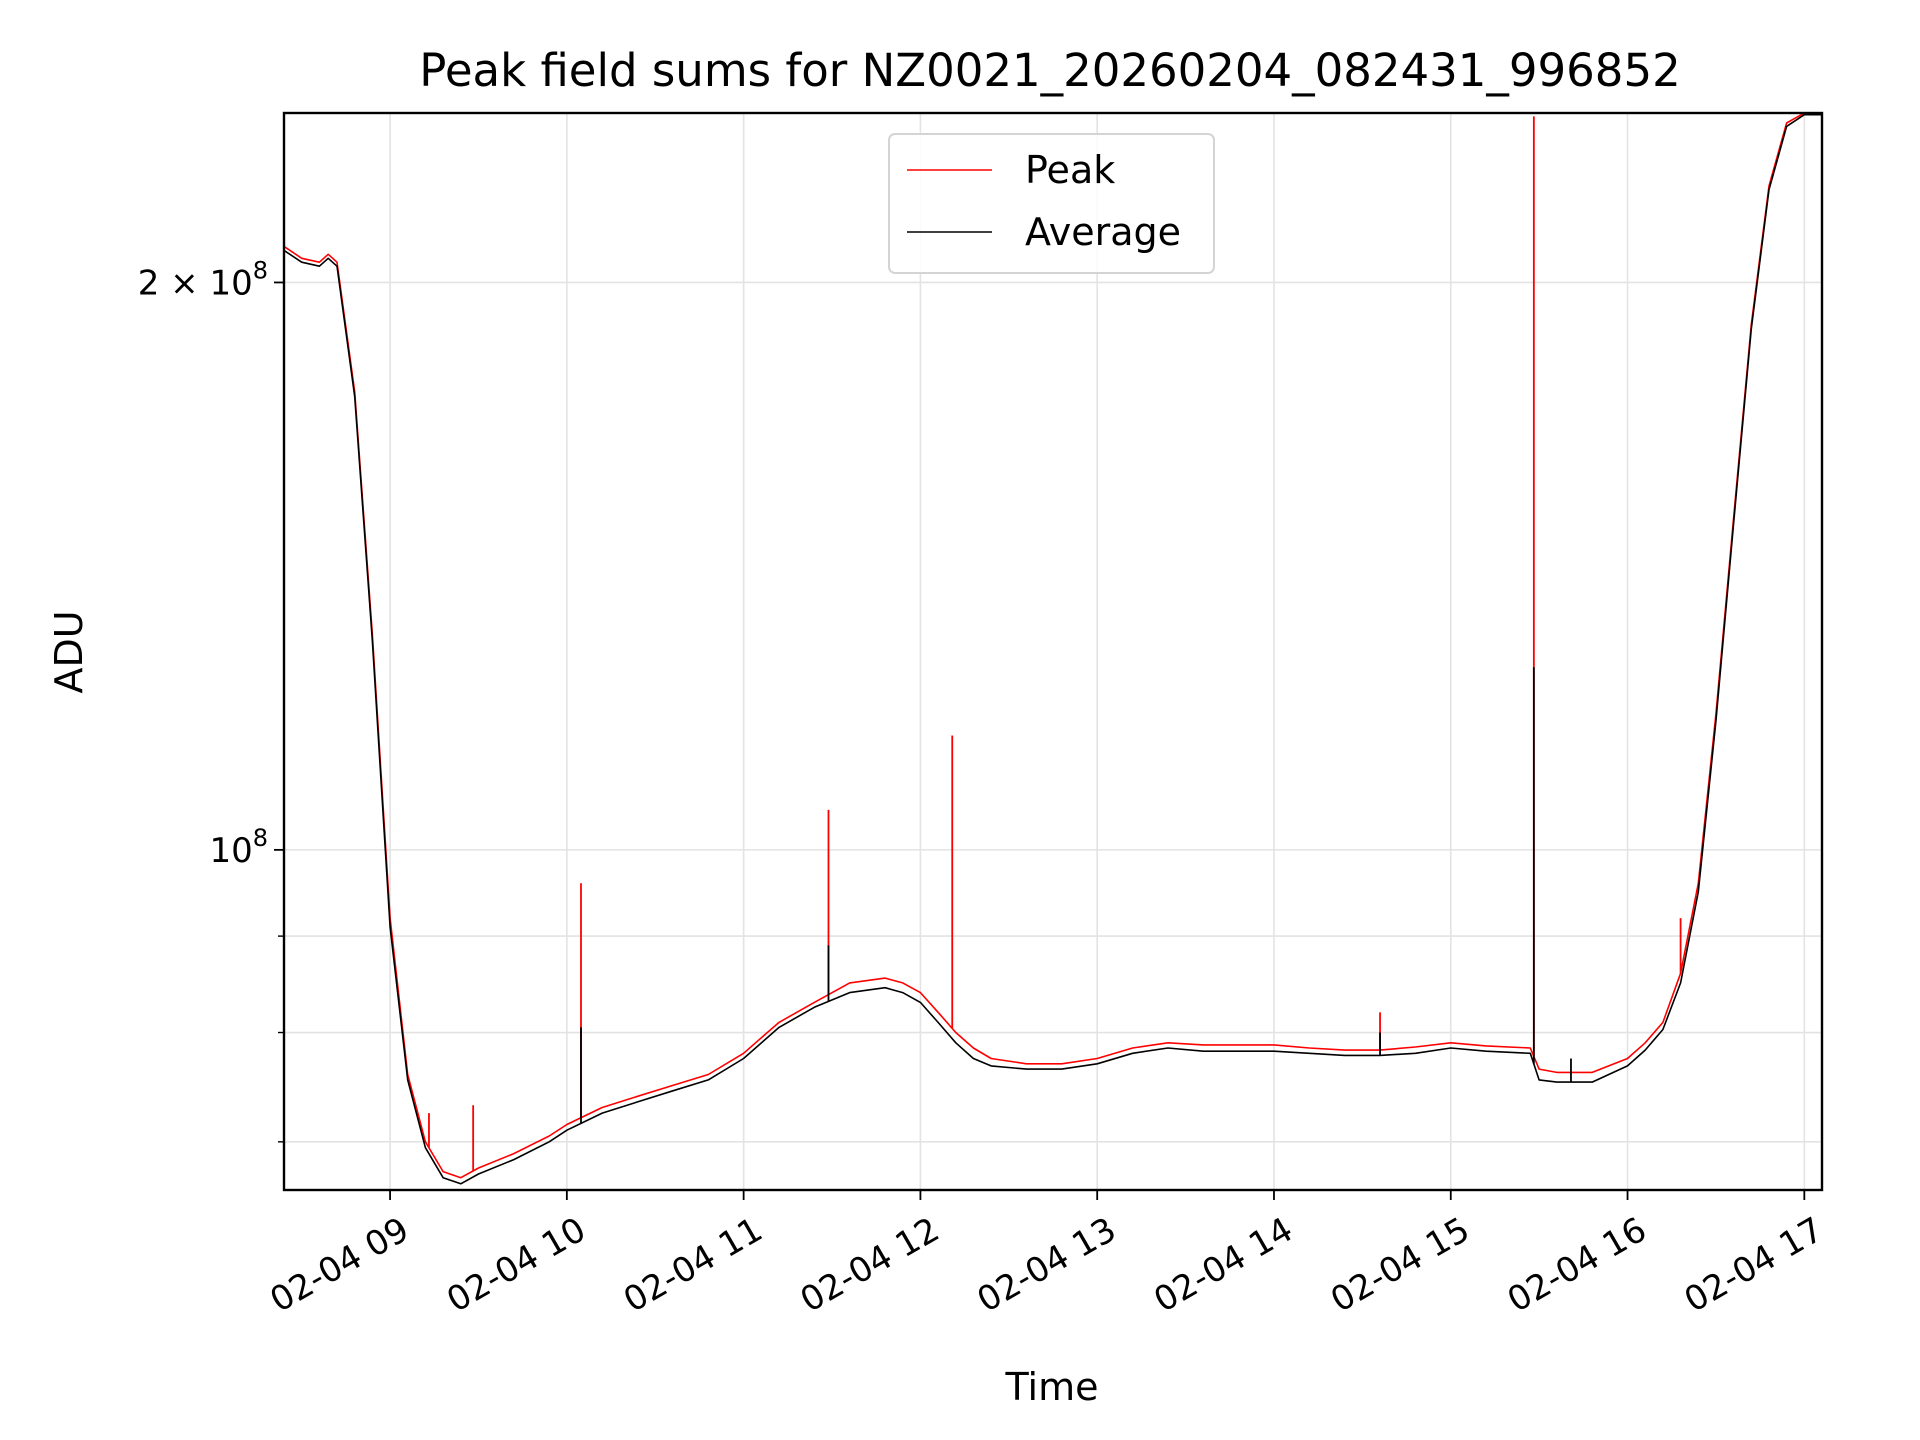  What do you see at coordinates (1070, 170) in the screenshot?
I see `legend-peak-label: Peak` at bounding box center [1070, 170].